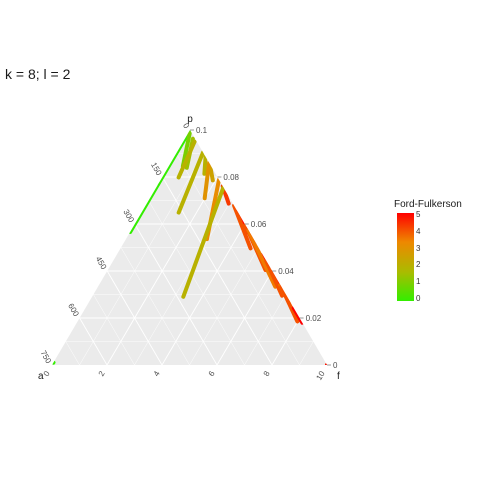  Describe the element at coordinates (47, 373) in the screenshot. I see `tick-label-f: 0` at that location.